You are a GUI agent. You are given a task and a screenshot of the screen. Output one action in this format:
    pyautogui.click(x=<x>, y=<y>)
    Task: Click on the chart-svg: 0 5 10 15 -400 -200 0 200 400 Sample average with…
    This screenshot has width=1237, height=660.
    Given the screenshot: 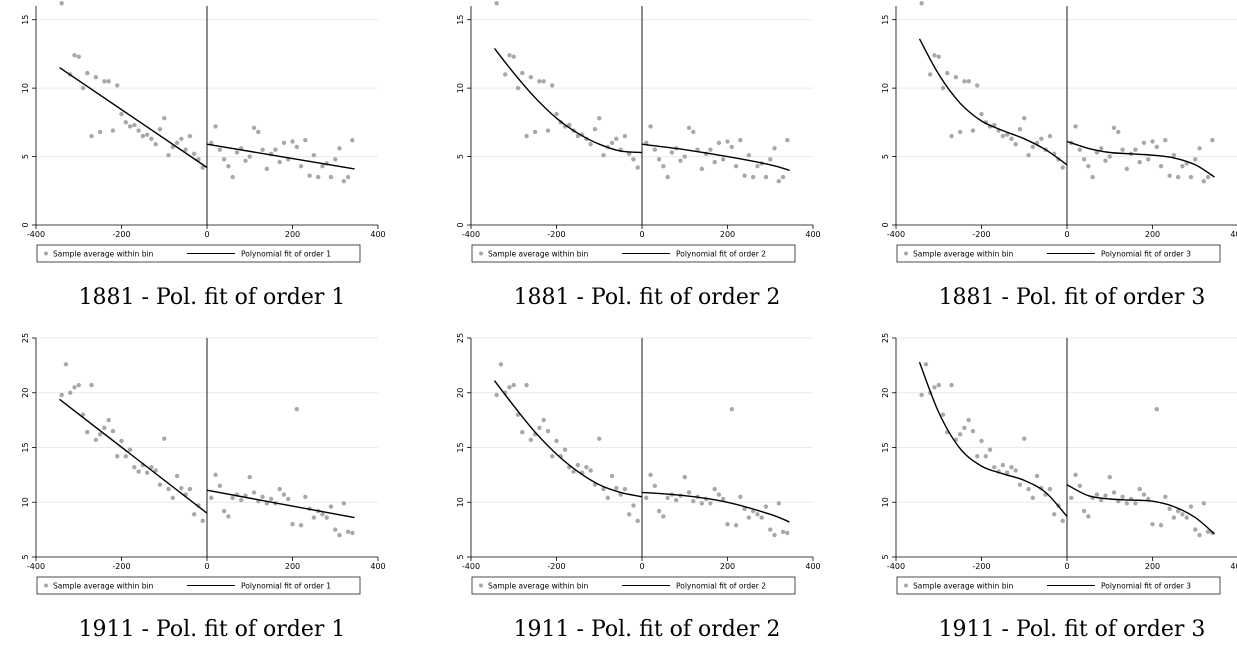 What is the action you would take?
    pyautogui.click(x=638, y=132)
    